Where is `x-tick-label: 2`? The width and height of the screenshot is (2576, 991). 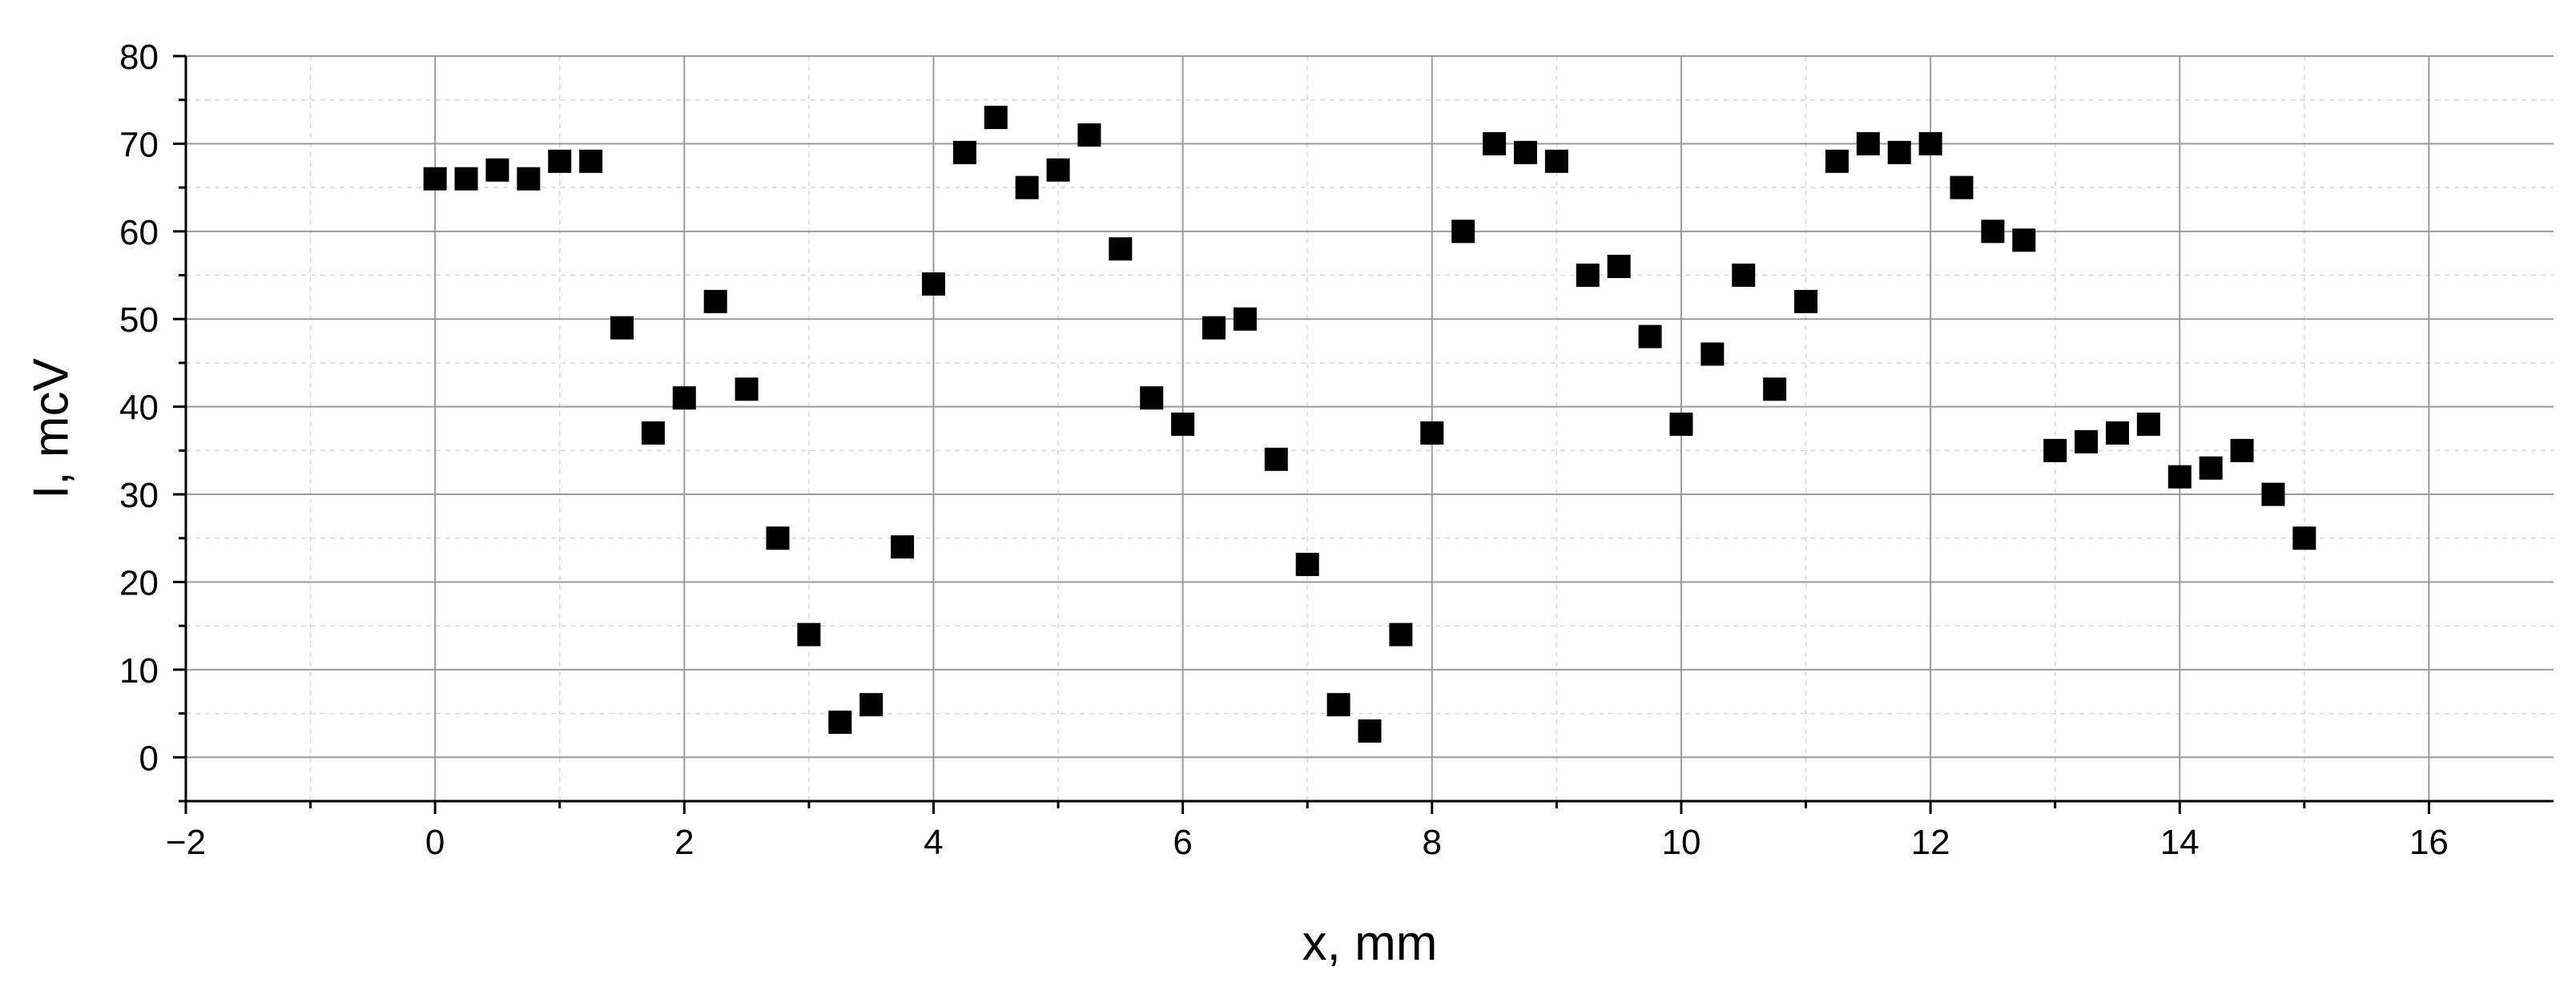 x-tick-label: 2 is located at coordinates (684, 842).